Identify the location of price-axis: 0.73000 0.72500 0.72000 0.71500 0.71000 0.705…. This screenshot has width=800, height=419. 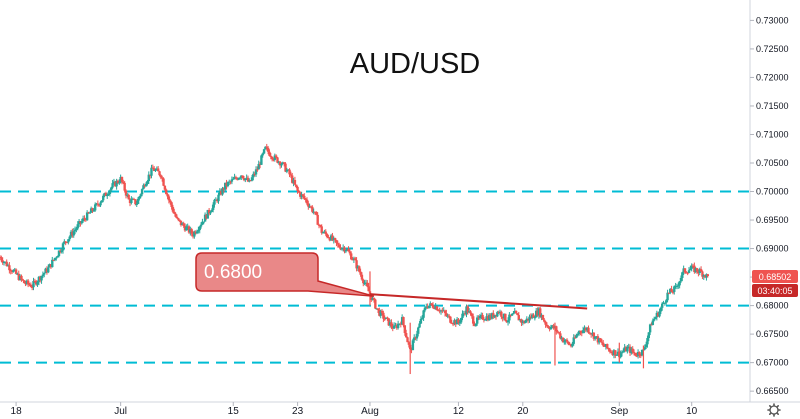
(769, 205).